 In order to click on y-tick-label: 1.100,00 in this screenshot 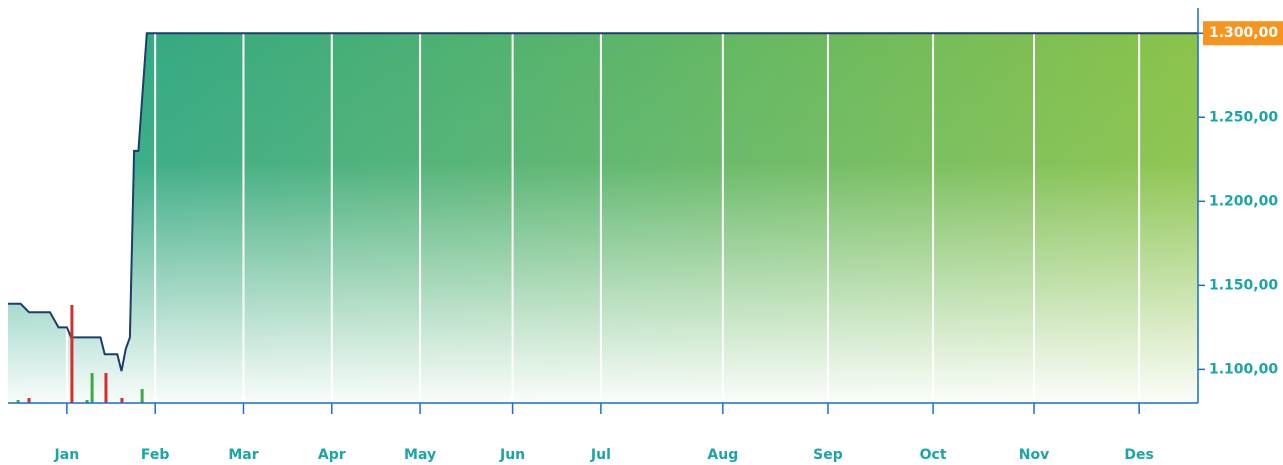, I will do `click(1243, 369)`.